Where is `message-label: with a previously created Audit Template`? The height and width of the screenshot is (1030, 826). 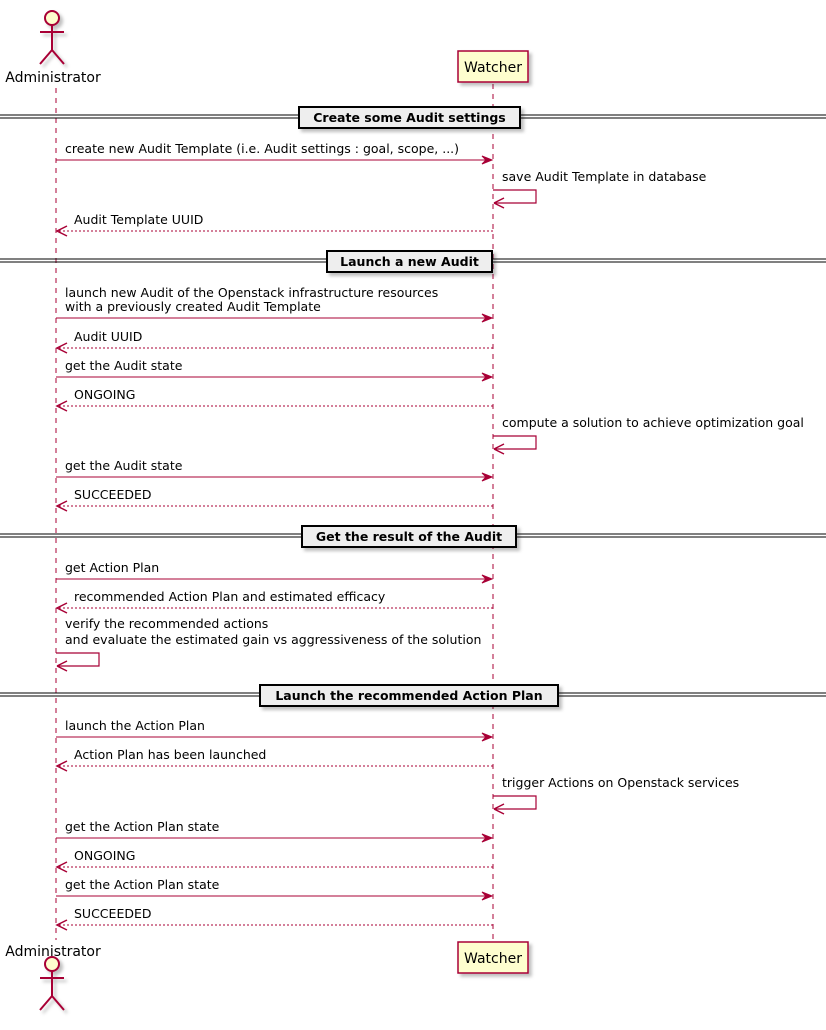 message-label: with a previously created Audit Template is located at coordinates (193, 306).